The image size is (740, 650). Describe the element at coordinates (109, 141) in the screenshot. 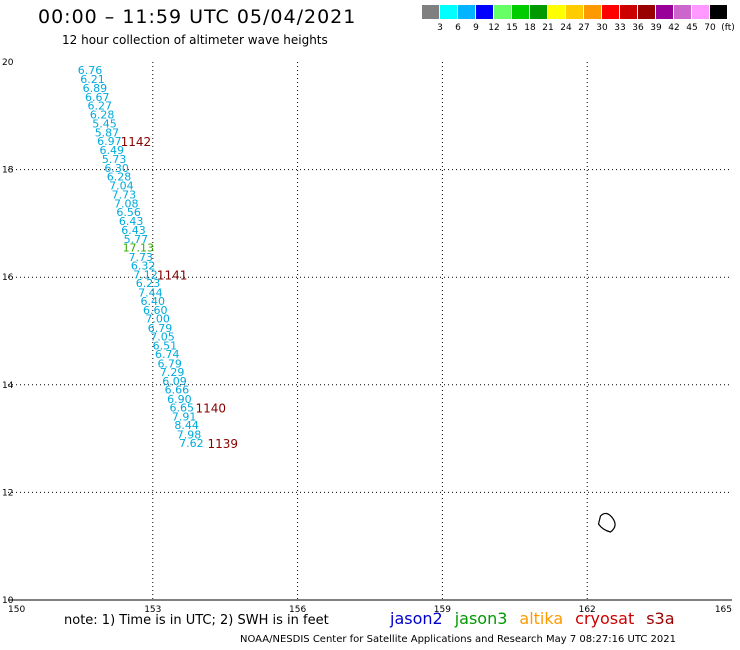

I see `data-point-label: 6.97` at that location.